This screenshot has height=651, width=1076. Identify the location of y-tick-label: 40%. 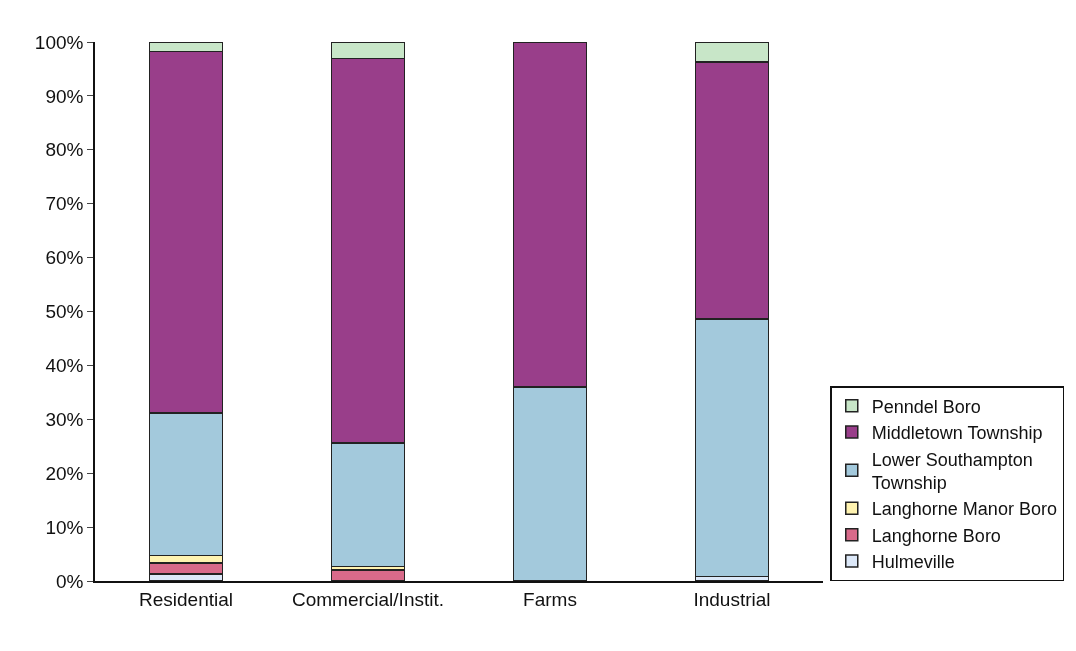
(64, 366).